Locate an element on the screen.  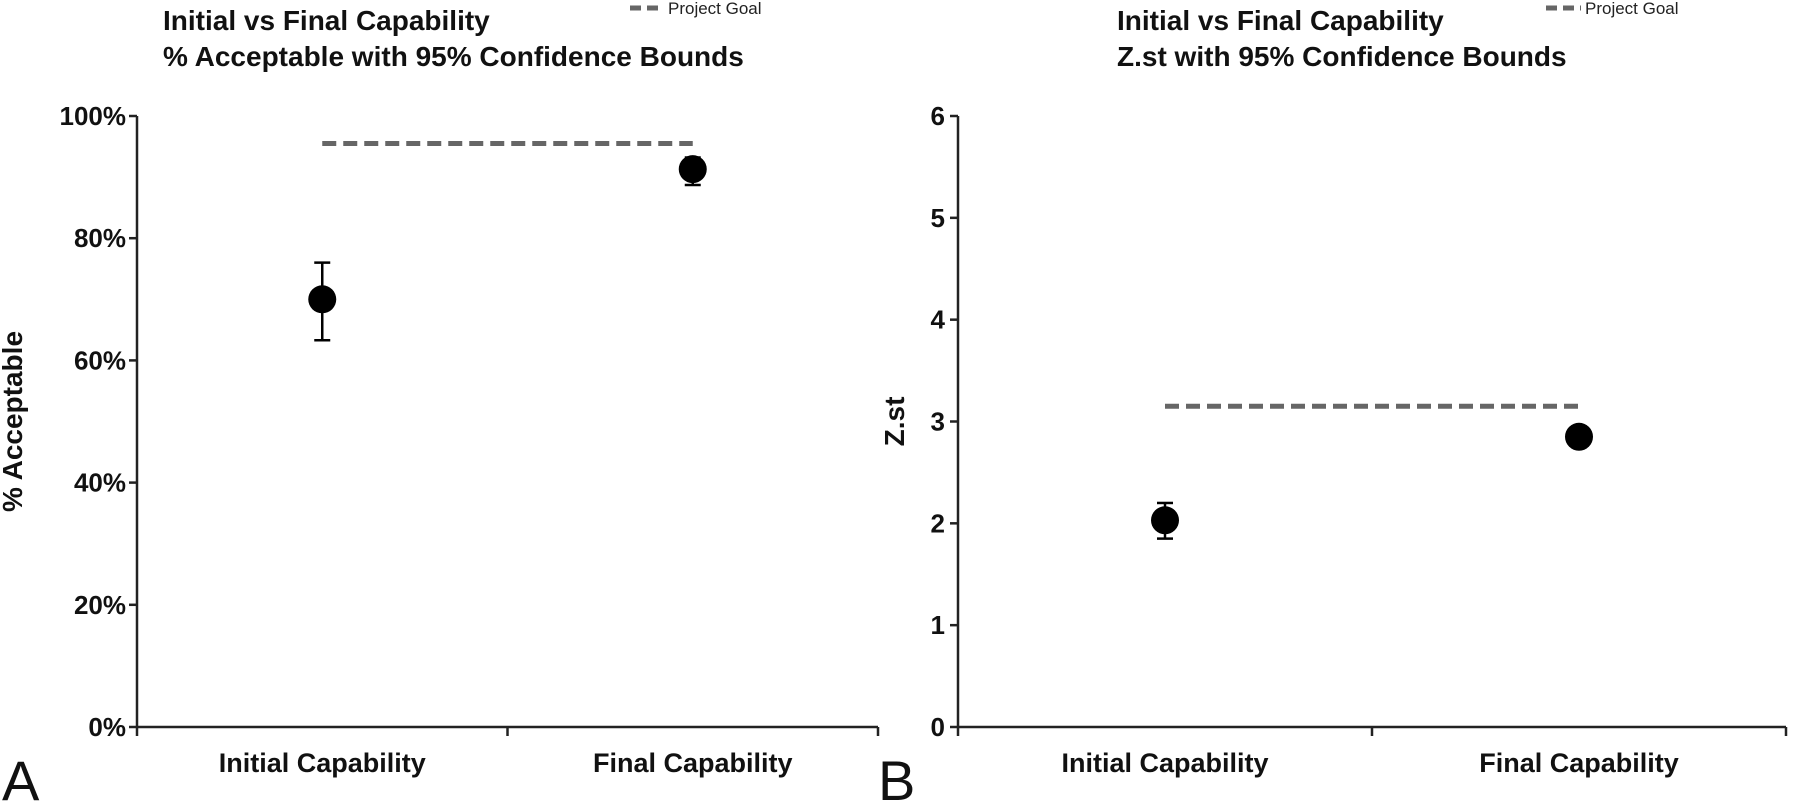
y-tick-label: 3 is located at coordinates (938, 422).